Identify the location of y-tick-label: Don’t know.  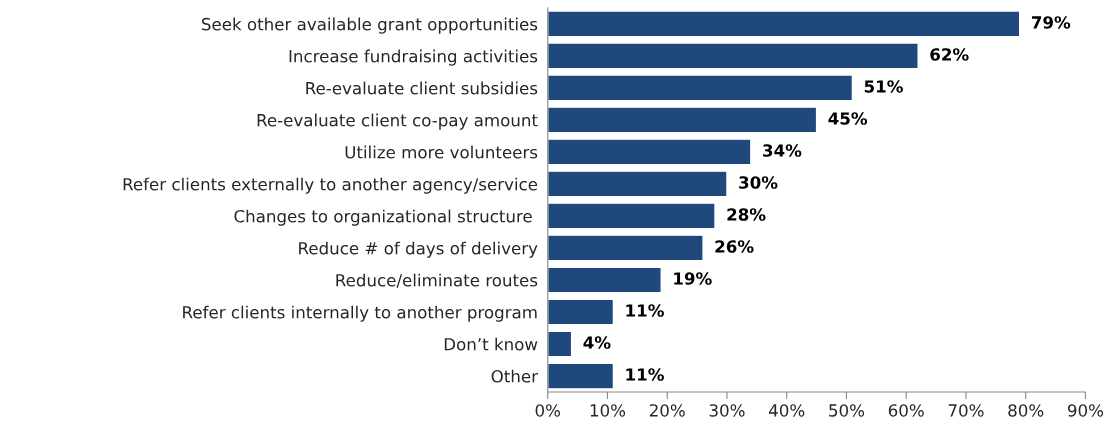
(491, 344).